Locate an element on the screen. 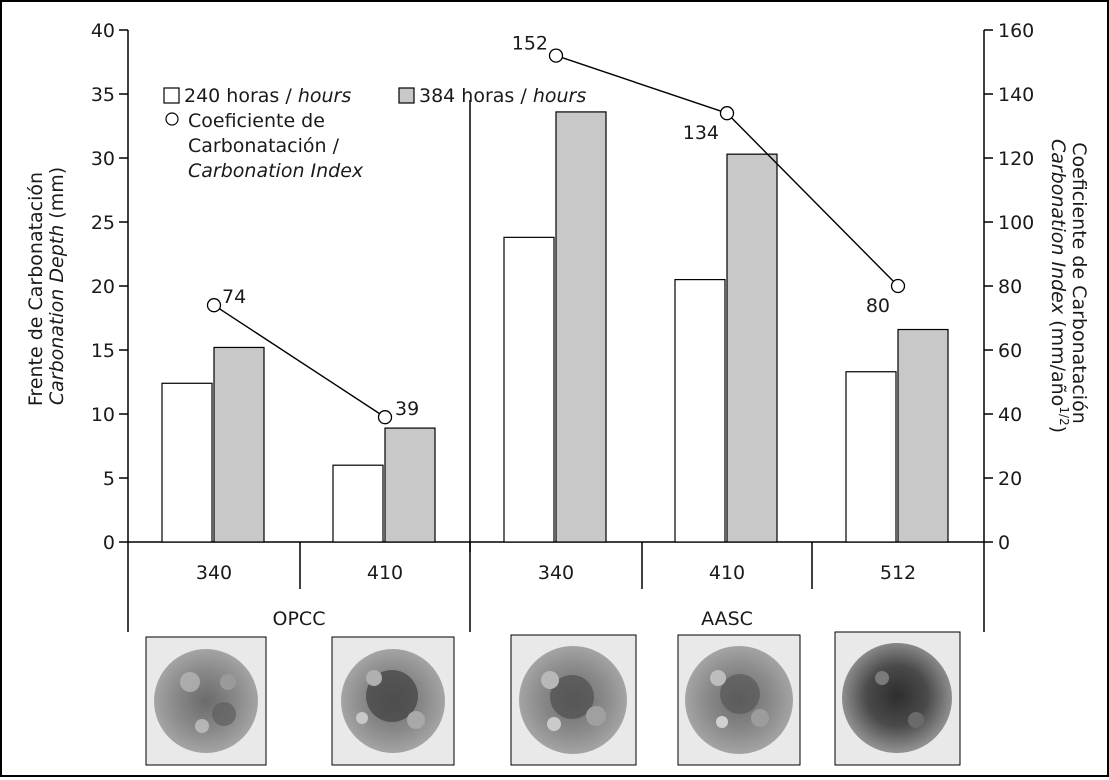 The image size is (1109, 780). opcc-340-sample is located at coordinates (206, 701).